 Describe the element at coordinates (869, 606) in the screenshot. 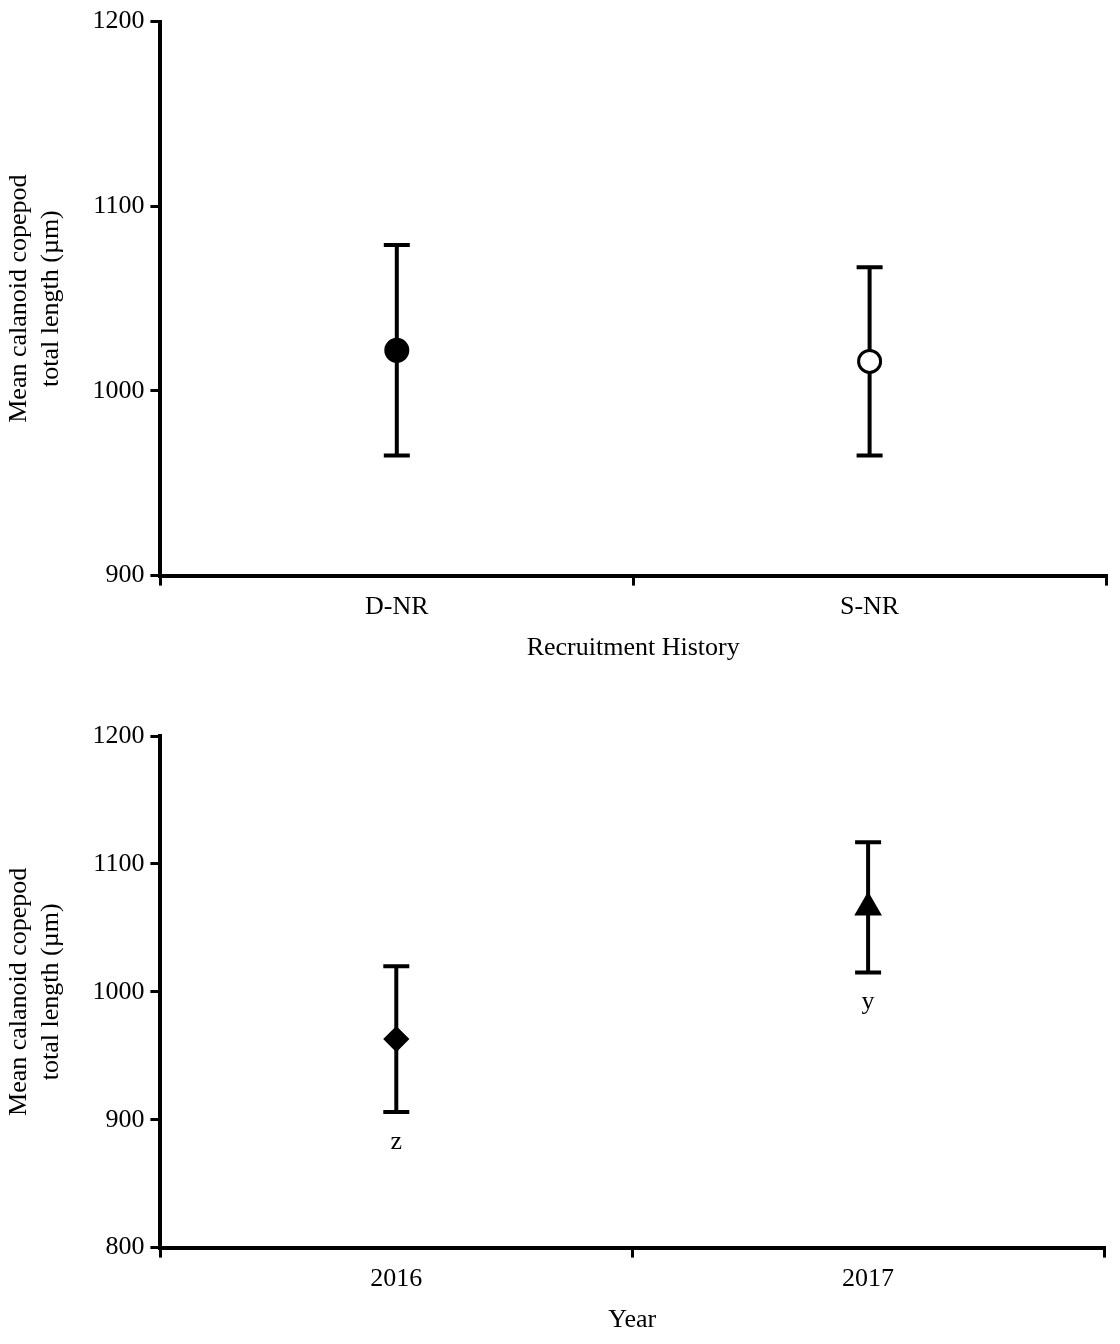

I see `x-tick-label: S-NR` at that location.